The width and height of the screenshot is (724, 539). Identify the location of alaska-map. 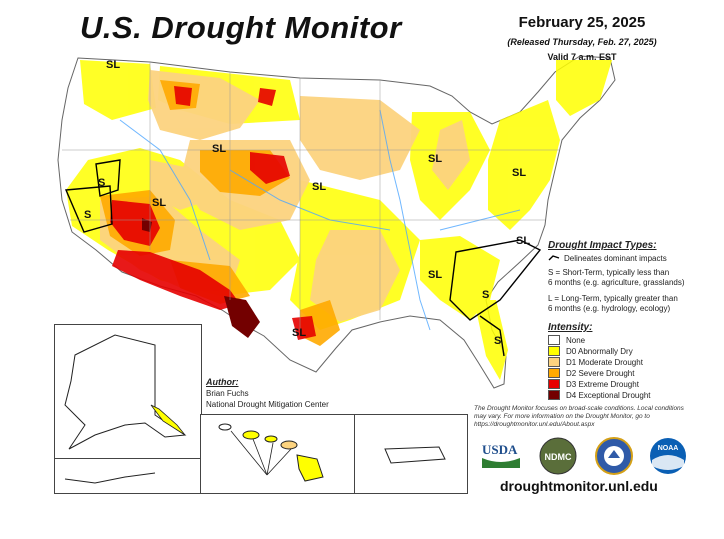
(125, 392).